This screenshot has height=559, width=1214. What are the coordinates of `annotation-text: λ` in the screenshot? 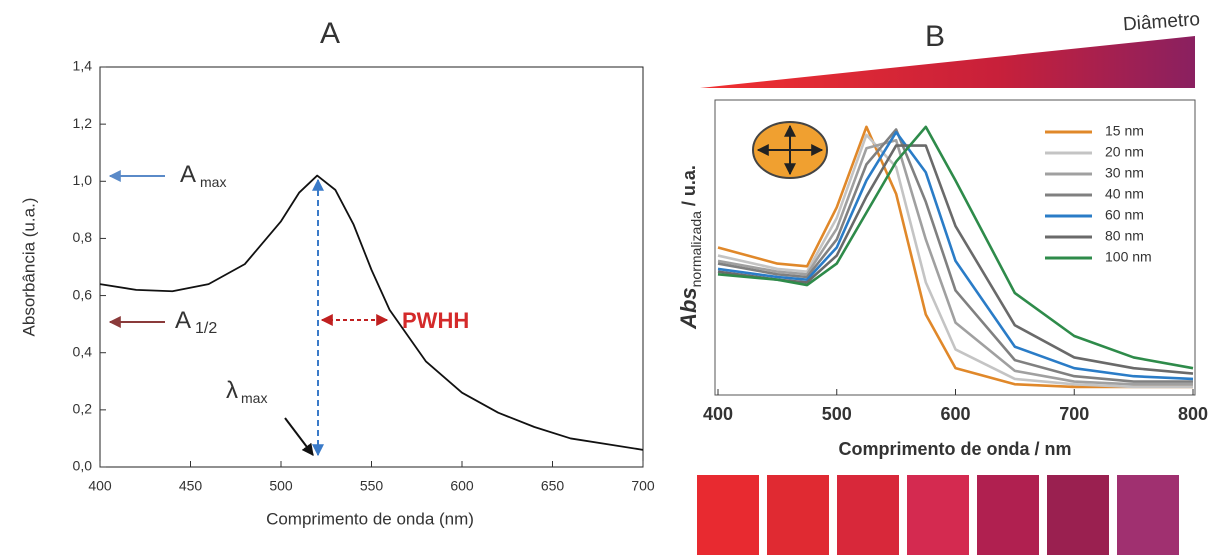 It's located at (232, 390).